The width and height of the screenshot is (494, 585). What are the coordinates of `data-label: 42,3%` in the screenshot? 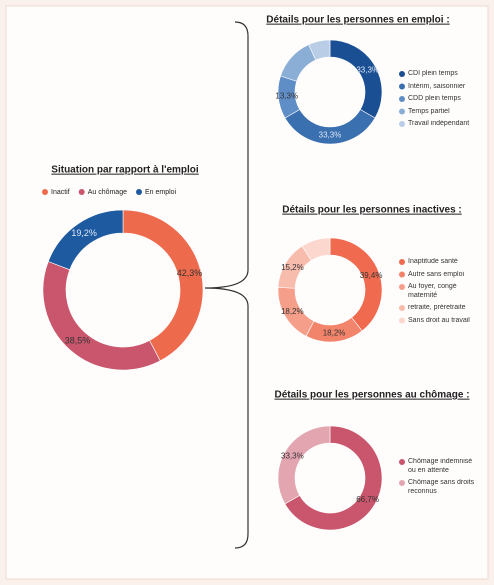 It's located at (190, 273).